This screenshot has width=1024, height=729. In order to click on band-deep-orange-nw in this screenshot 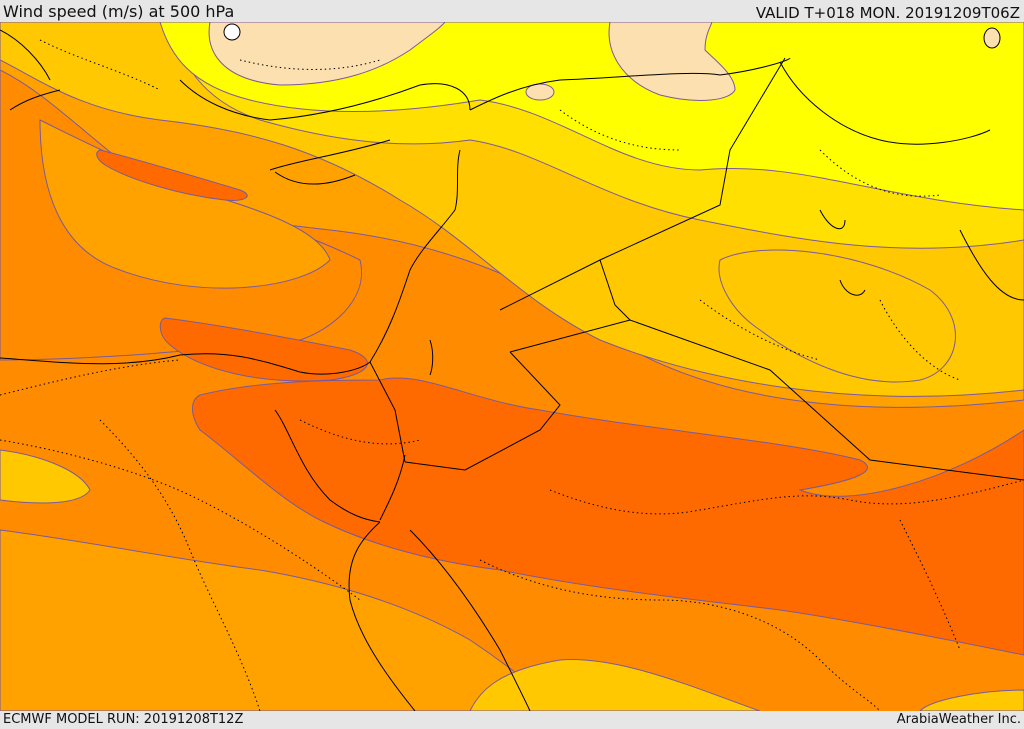, I will do `click(263, 349)`.